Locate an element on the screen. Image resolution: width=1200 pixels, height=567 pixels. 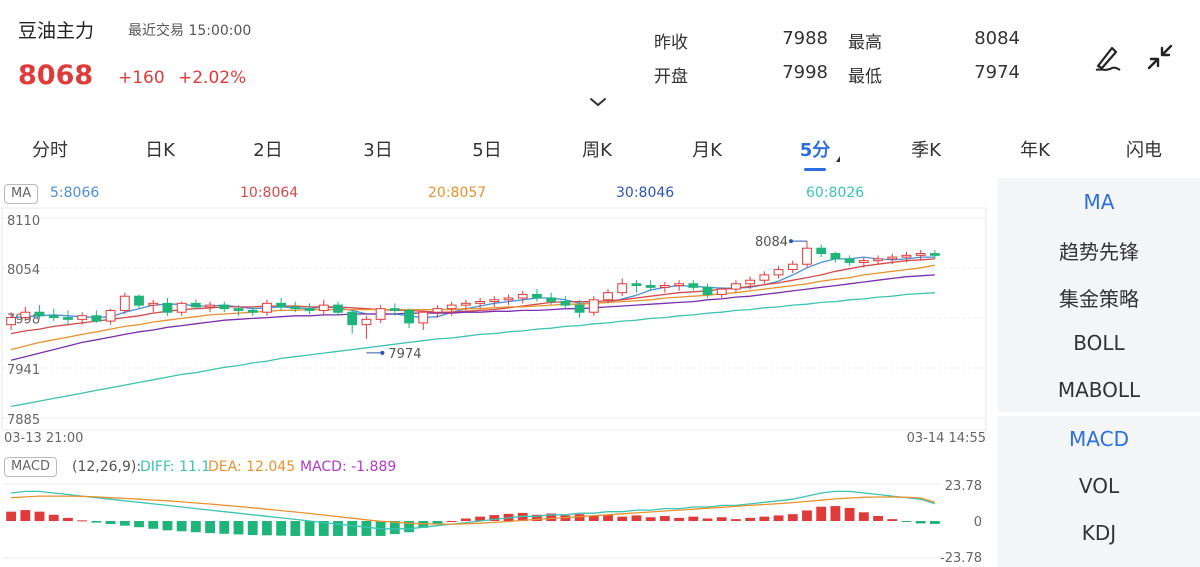
macd-tick-label: -23.78 is located at coordinates (961, 558).